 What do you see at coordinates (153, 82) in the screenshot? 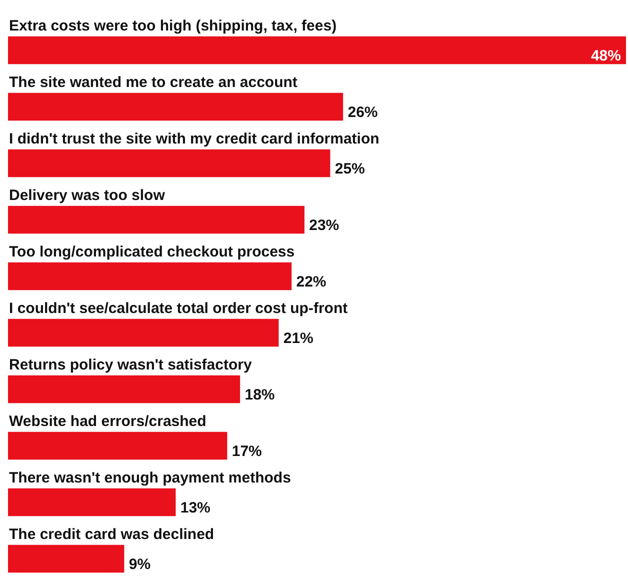
I see `y-tick-label: The site wanted me to create an account` at bounding box center [153, 82].